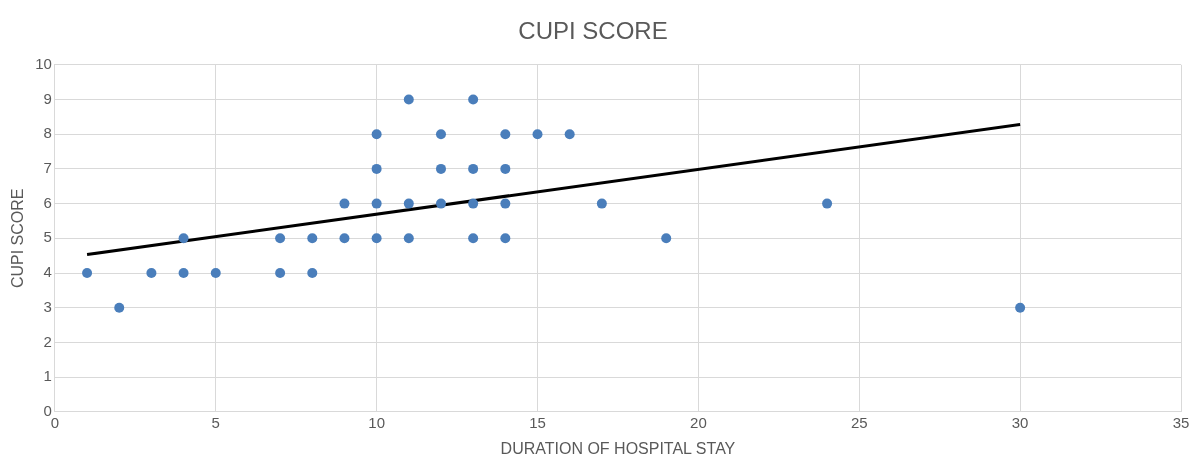 The height and width of the screenshot is (463, 1193). I want to click on y-tick-label: 3, so click(47, 306).